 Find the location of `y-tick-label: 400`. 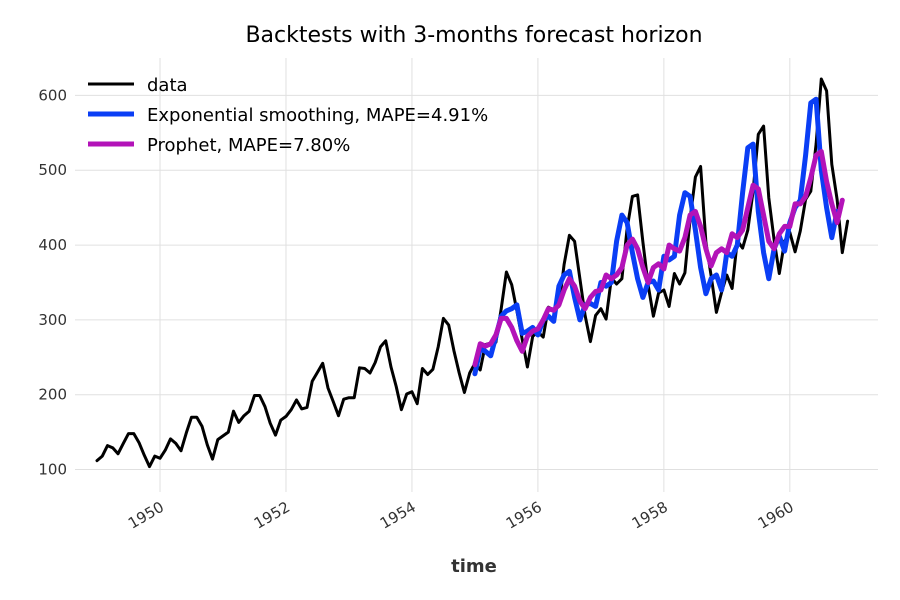

y-tick-label: 400 is located at coordinates (52, 245).